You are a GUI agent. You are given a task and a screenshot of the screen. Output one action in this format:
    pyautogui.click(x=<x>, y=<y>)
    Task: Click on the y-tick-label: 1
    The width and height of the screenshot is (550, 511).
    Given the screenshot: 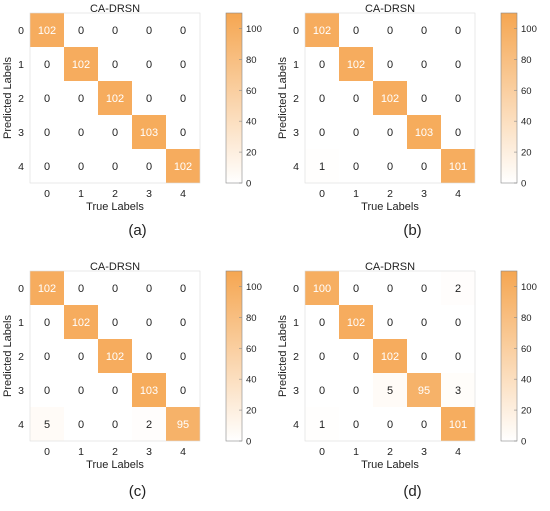 What is the action you would take?
    pyautogui.click(x=21, y=65)
    